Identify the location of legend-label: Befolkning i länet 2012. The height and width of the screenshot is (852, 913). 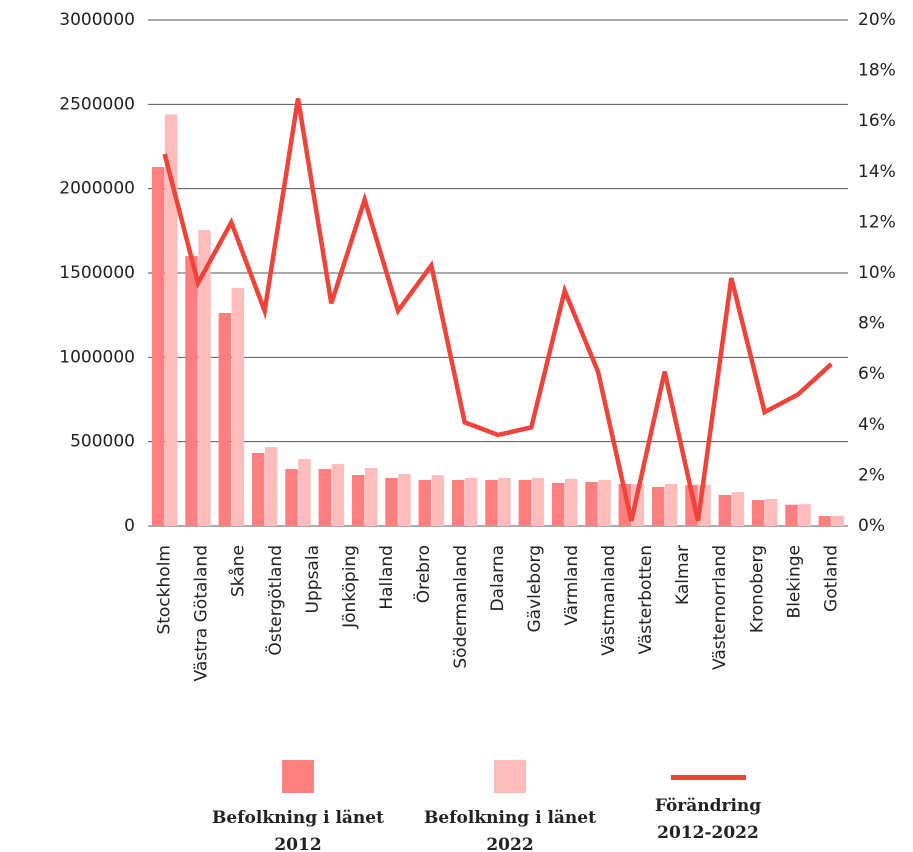
(298, 830).